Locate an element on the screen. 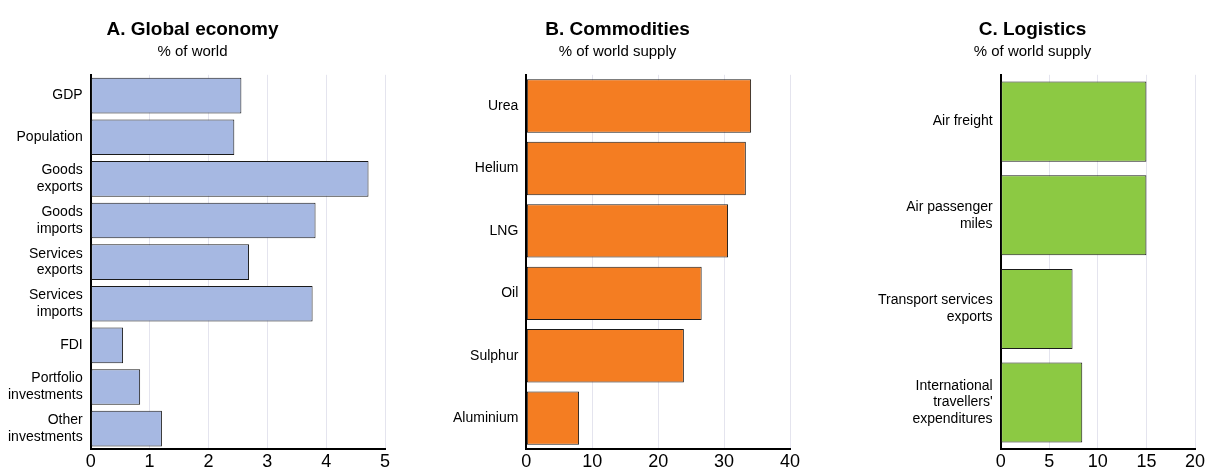 This screenshot has width=1215, height=475. y-tick-label: Air passenger miles is located at coordinates (949, 214).